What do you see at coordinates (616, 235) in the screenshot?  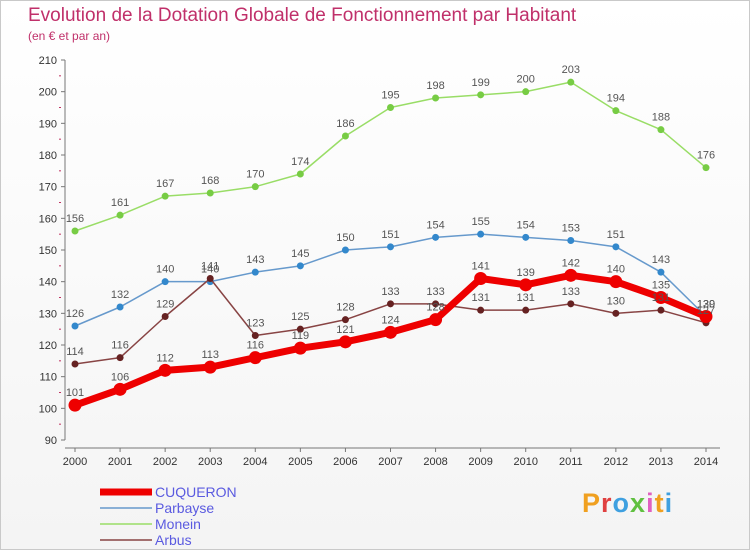 I see `data-label-parbayse: 151` at bounding box center [616, 235].